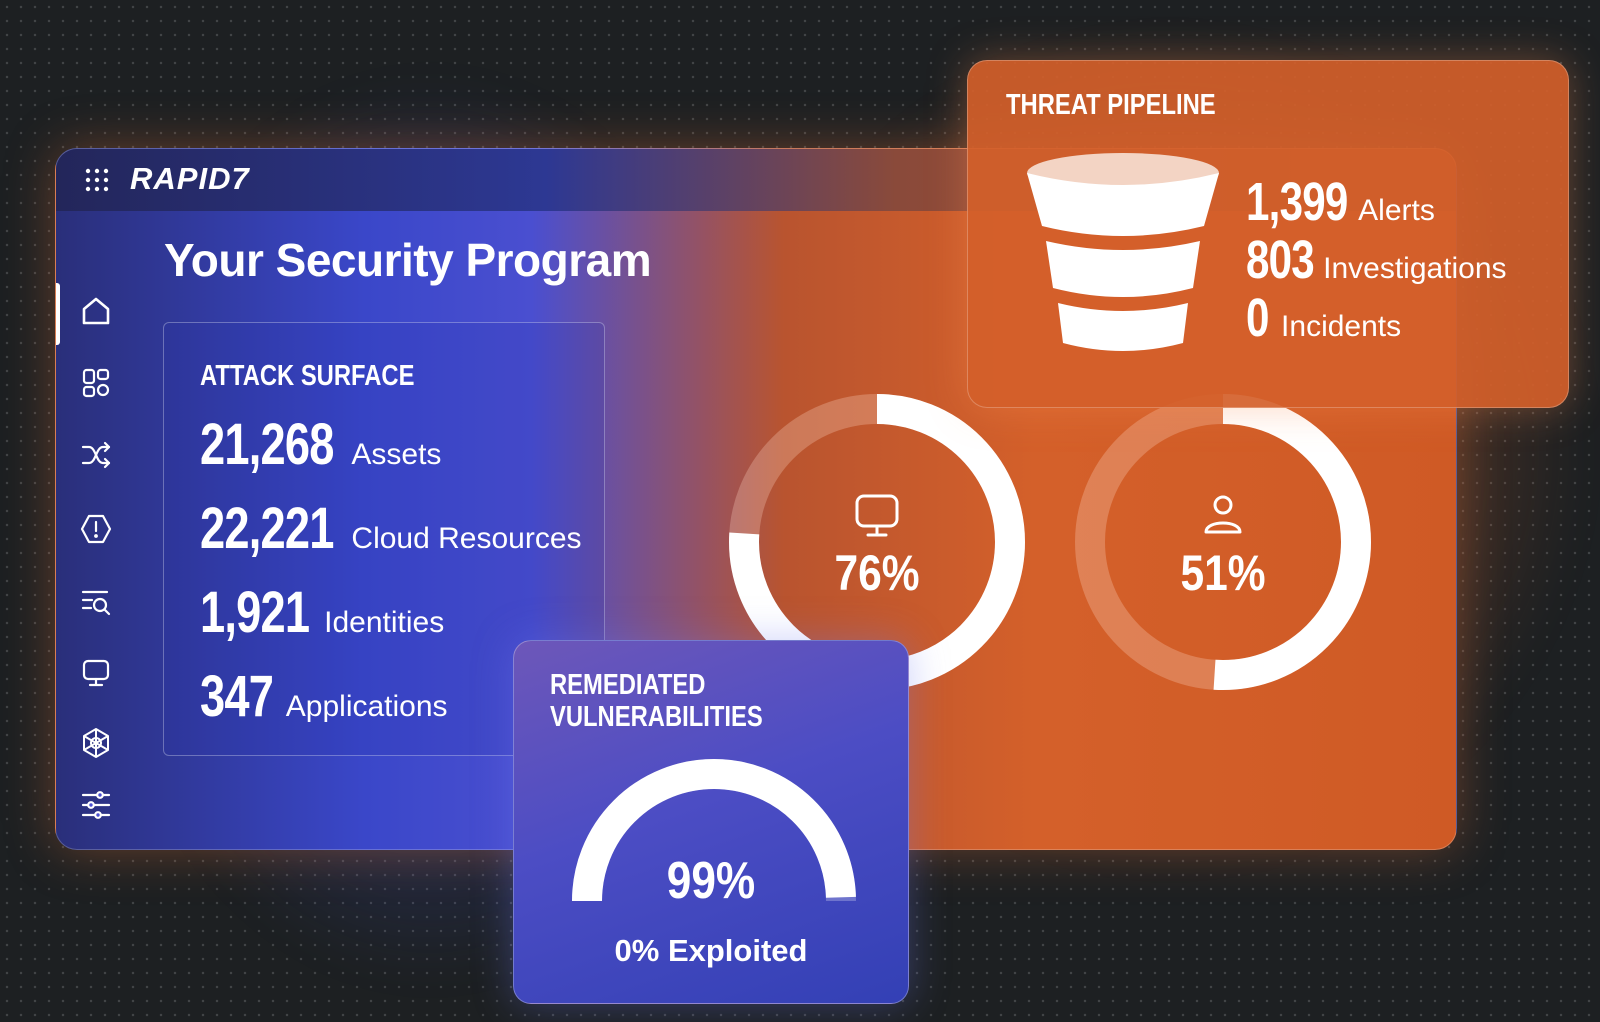  I want to click on donut-progress-arc, so click(1223, 542).